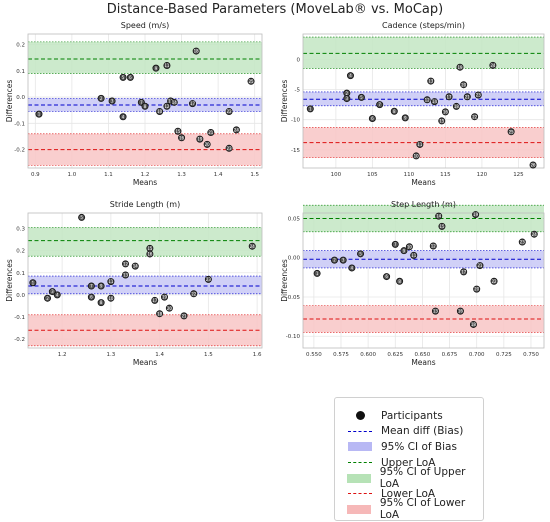 The width and height of the screenshot is (550, 522). I want to click on y-tick-label: -5, so click(298, 91).